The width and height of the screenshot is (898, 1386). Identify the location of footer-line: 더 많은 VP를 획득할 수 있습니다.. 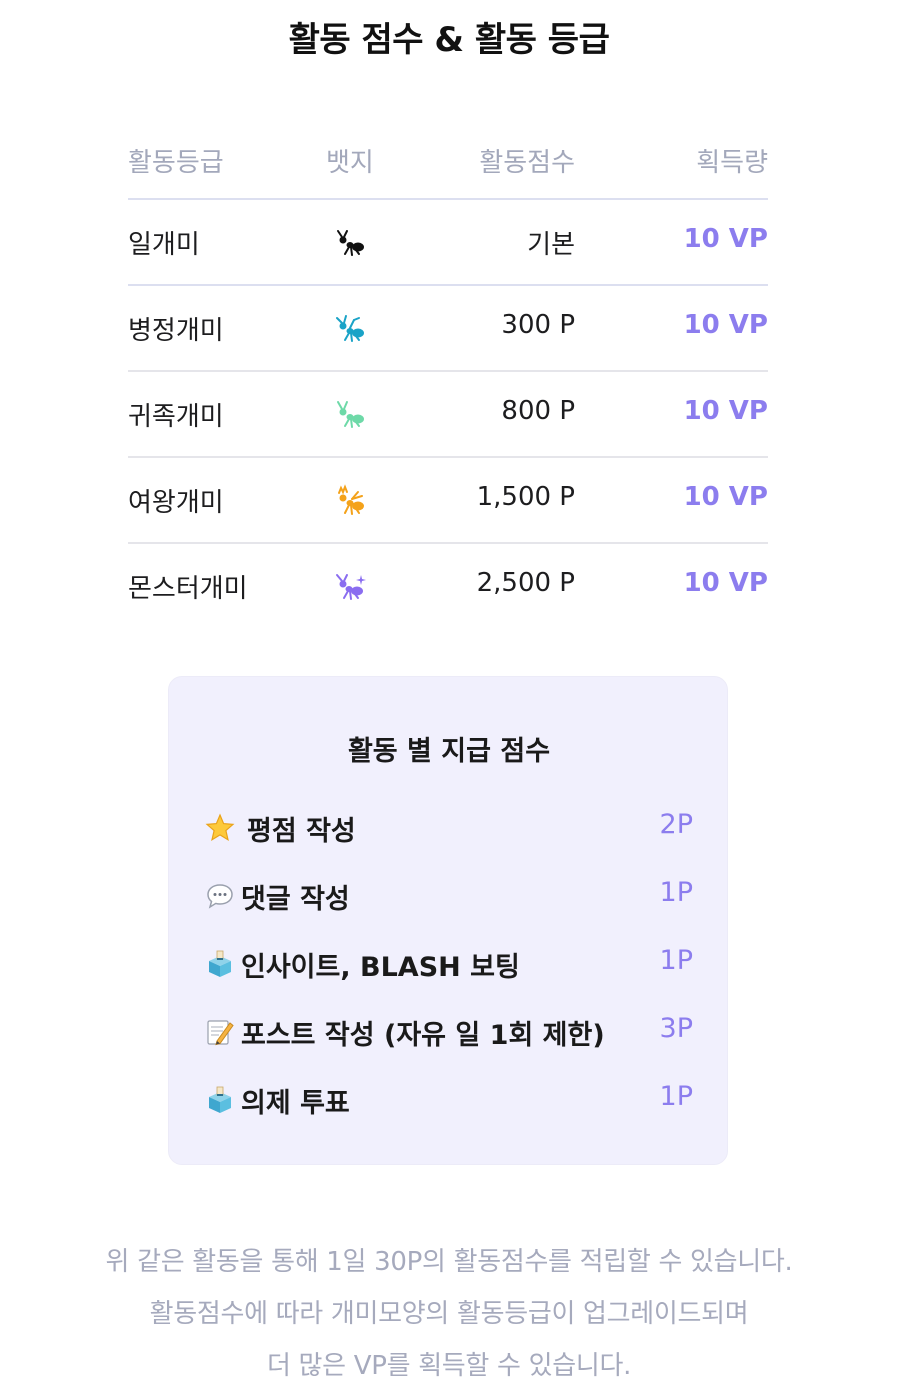
(449, 1366).